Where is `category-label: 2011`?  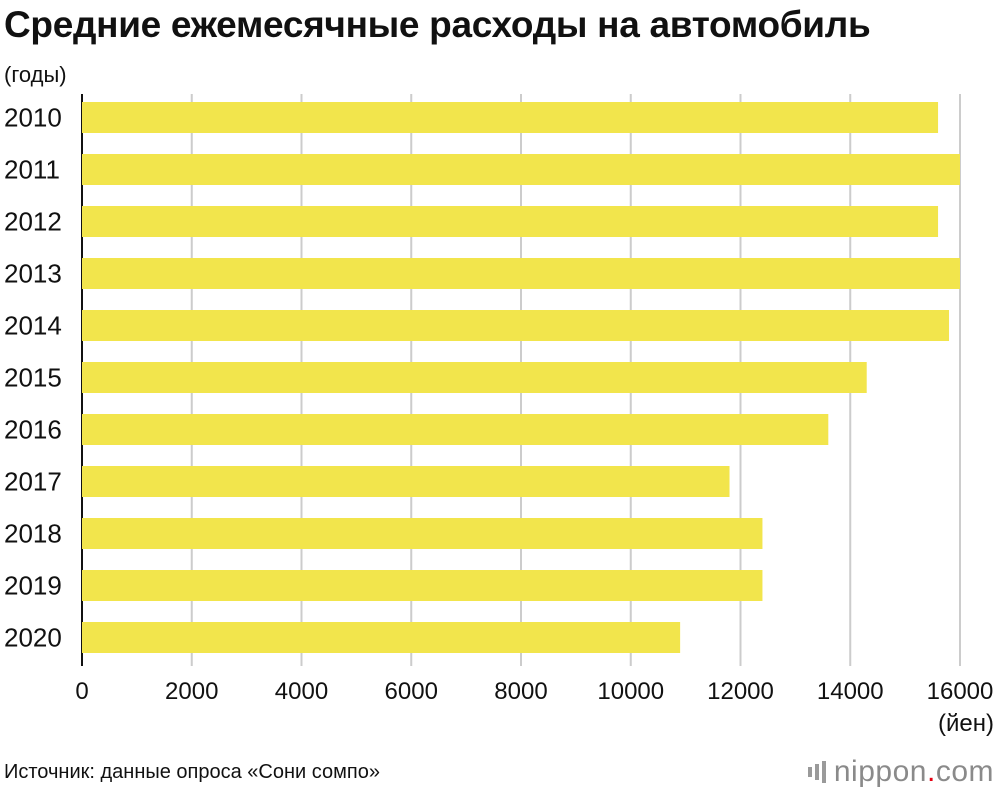
category-label: 2011 is located at coordinates (32, 170).